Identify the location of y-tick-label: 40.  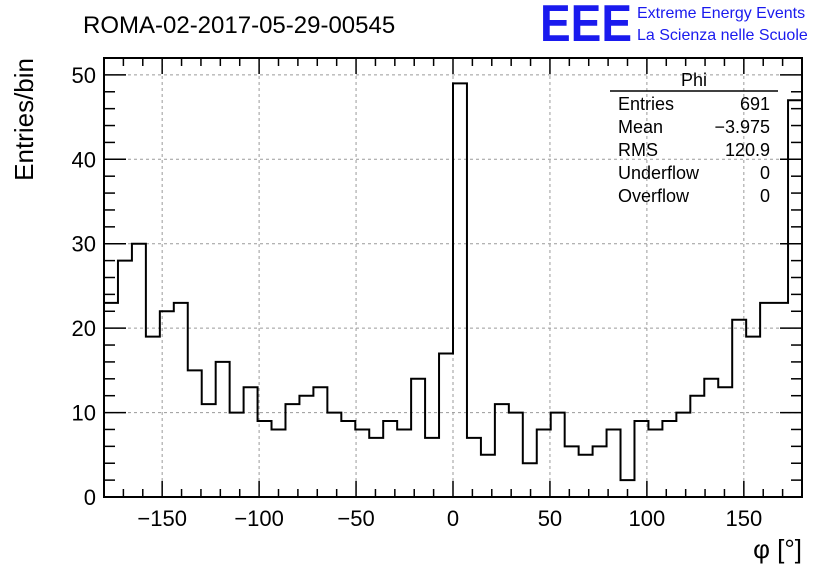
(84, 159).